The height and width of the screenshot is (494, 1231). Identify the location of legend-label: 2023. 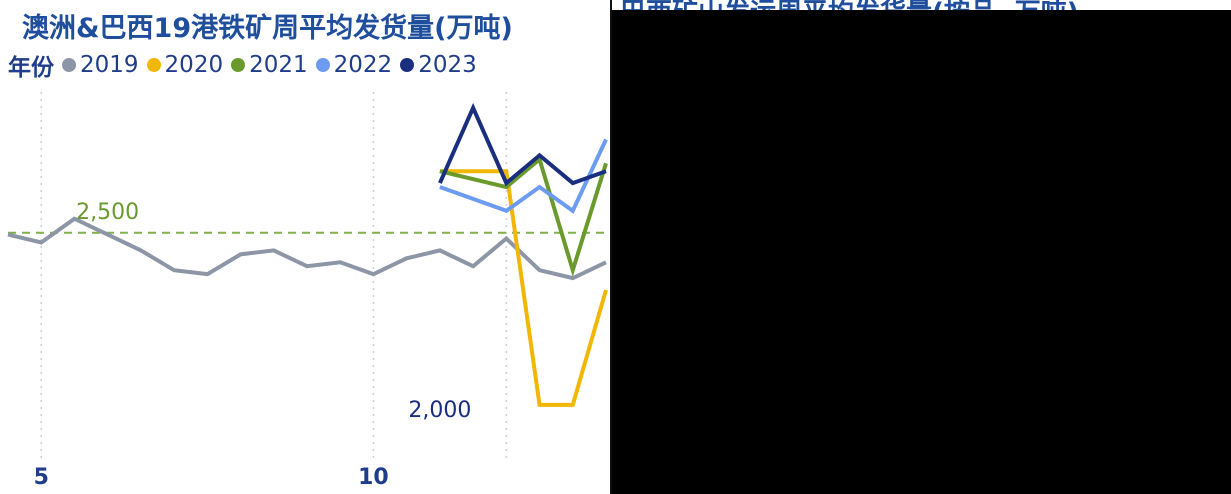
(447, 65).